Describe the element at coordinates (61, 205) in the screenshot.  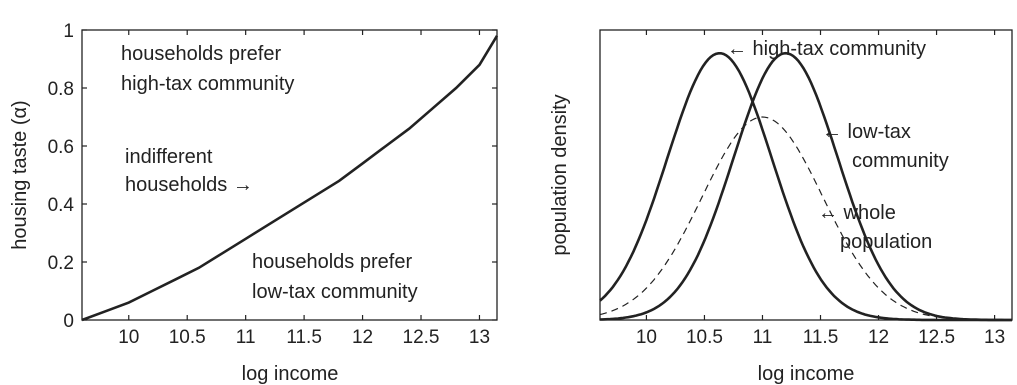
I see `y-tick-label: 0.4` at that location.